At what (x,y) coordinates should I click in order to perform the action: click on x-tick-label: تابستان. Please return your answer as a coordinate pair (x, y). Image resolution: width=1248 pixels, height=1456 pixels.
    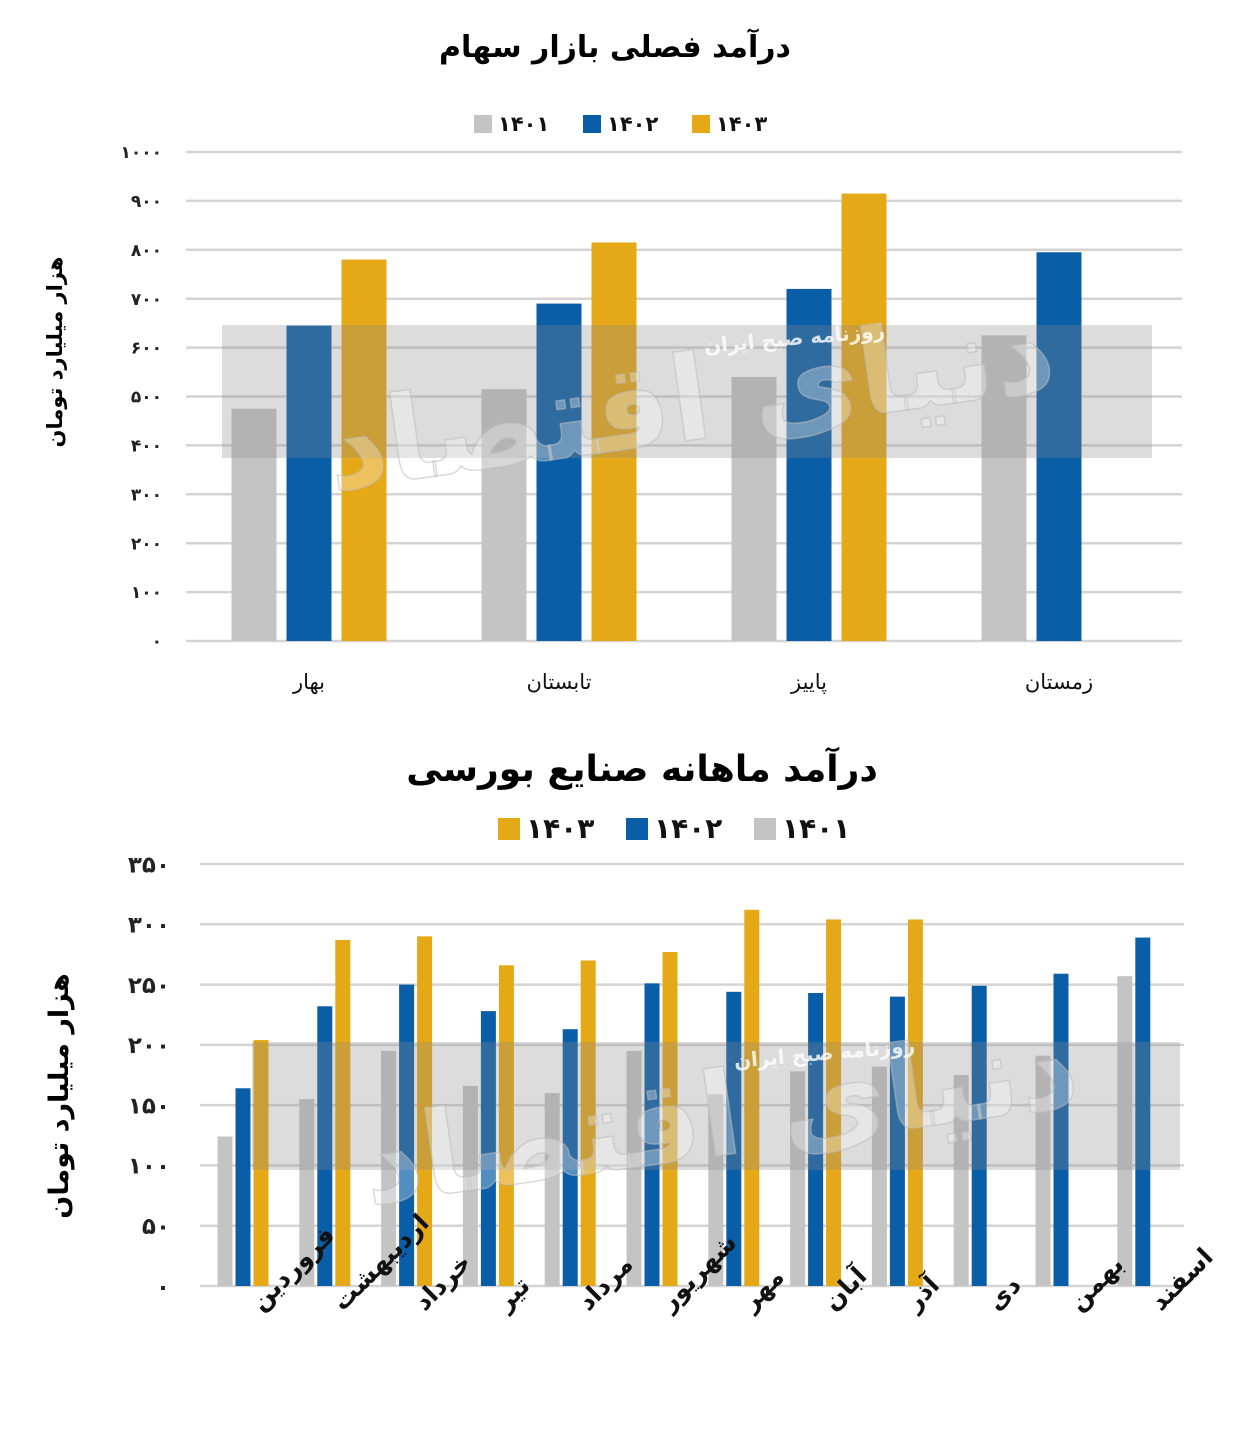
    Looking at the image, I should click on (559, 682).